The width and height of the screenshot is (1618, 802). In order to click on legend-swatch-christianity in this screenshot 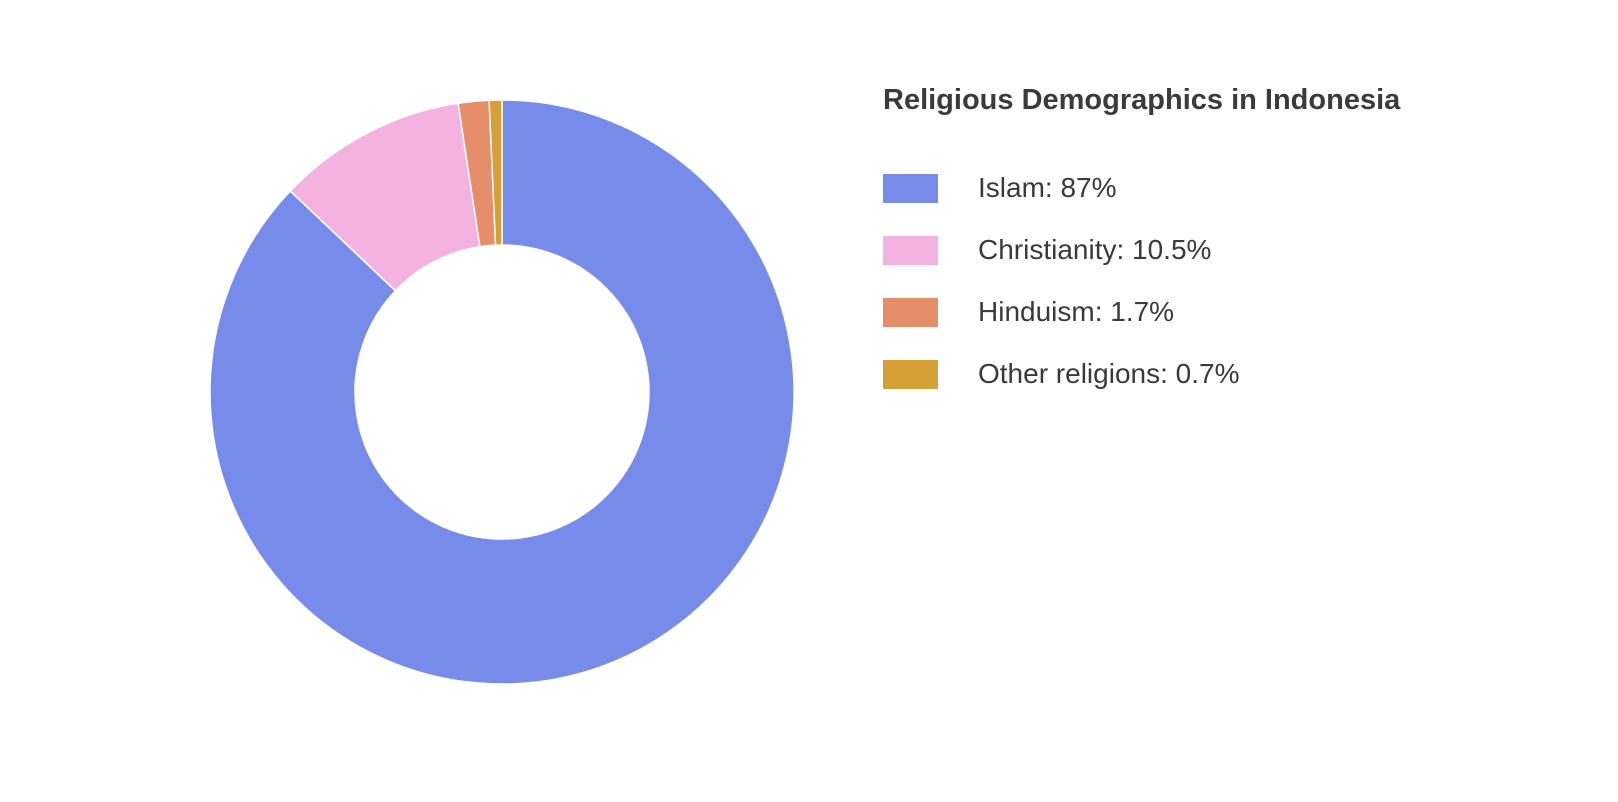, I will do `click(910, 250)`.